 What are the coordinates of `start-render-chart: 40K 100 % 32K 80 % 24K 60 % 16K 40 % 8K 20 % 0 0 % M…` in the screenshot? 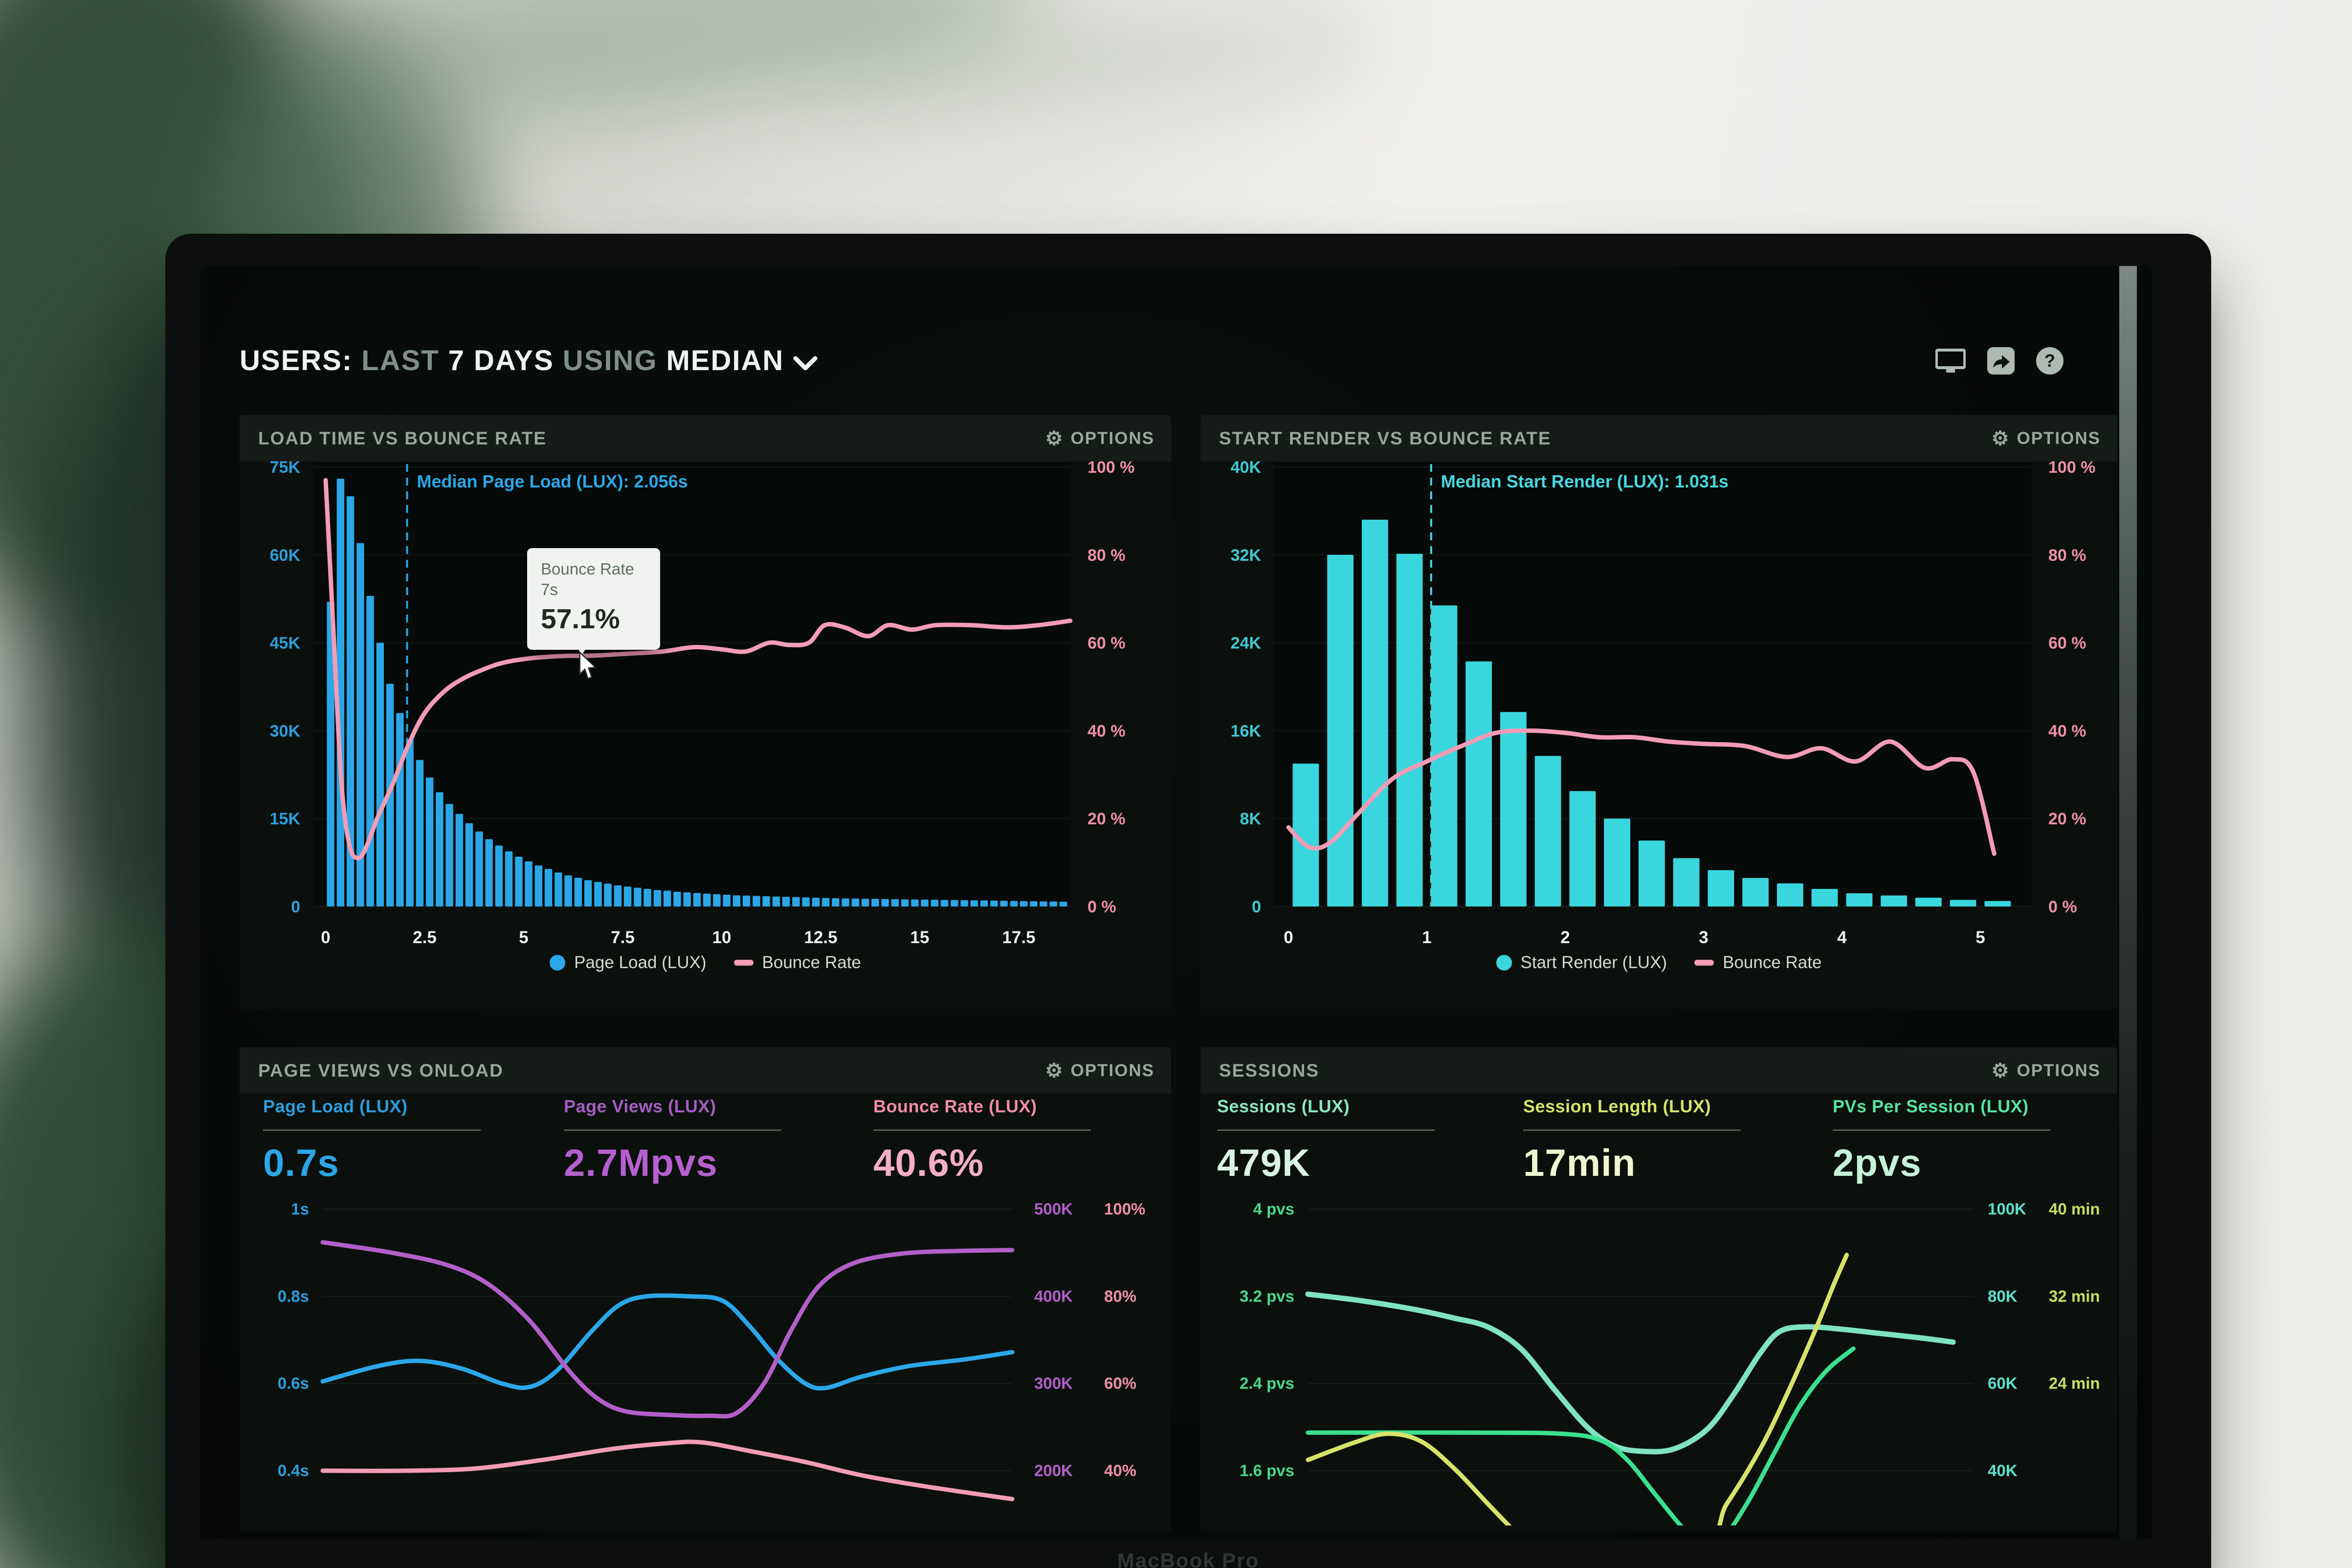 It's located at (1670, 705).